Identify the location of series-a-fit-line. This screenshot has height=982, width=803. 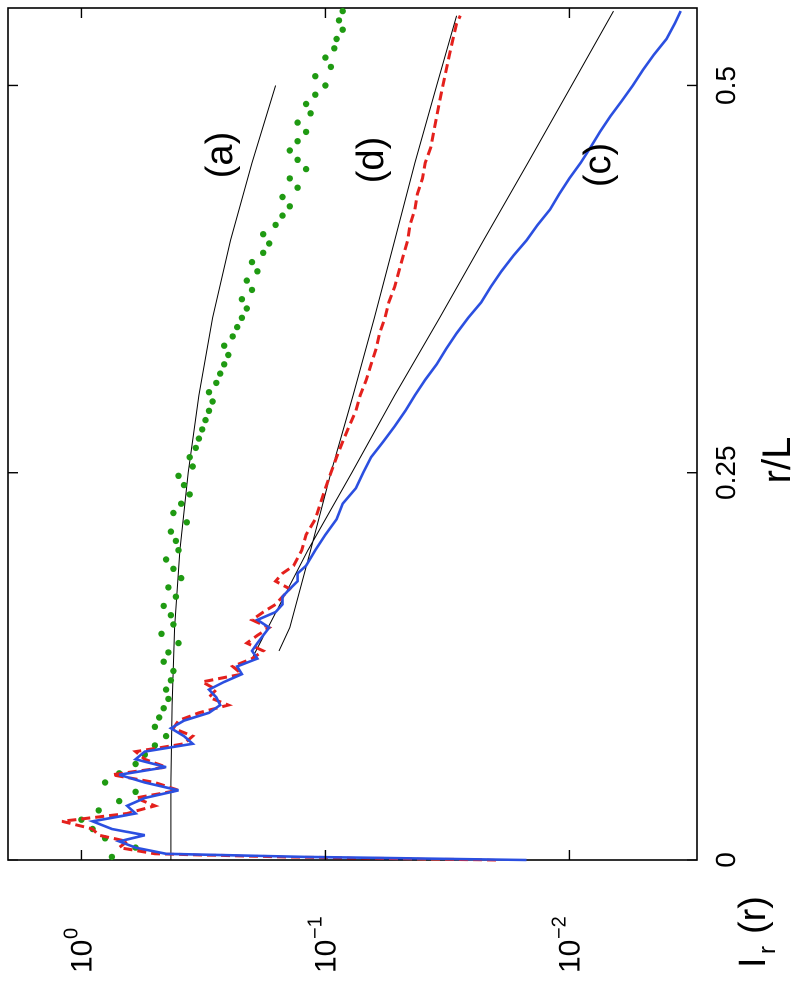
(223, 472).